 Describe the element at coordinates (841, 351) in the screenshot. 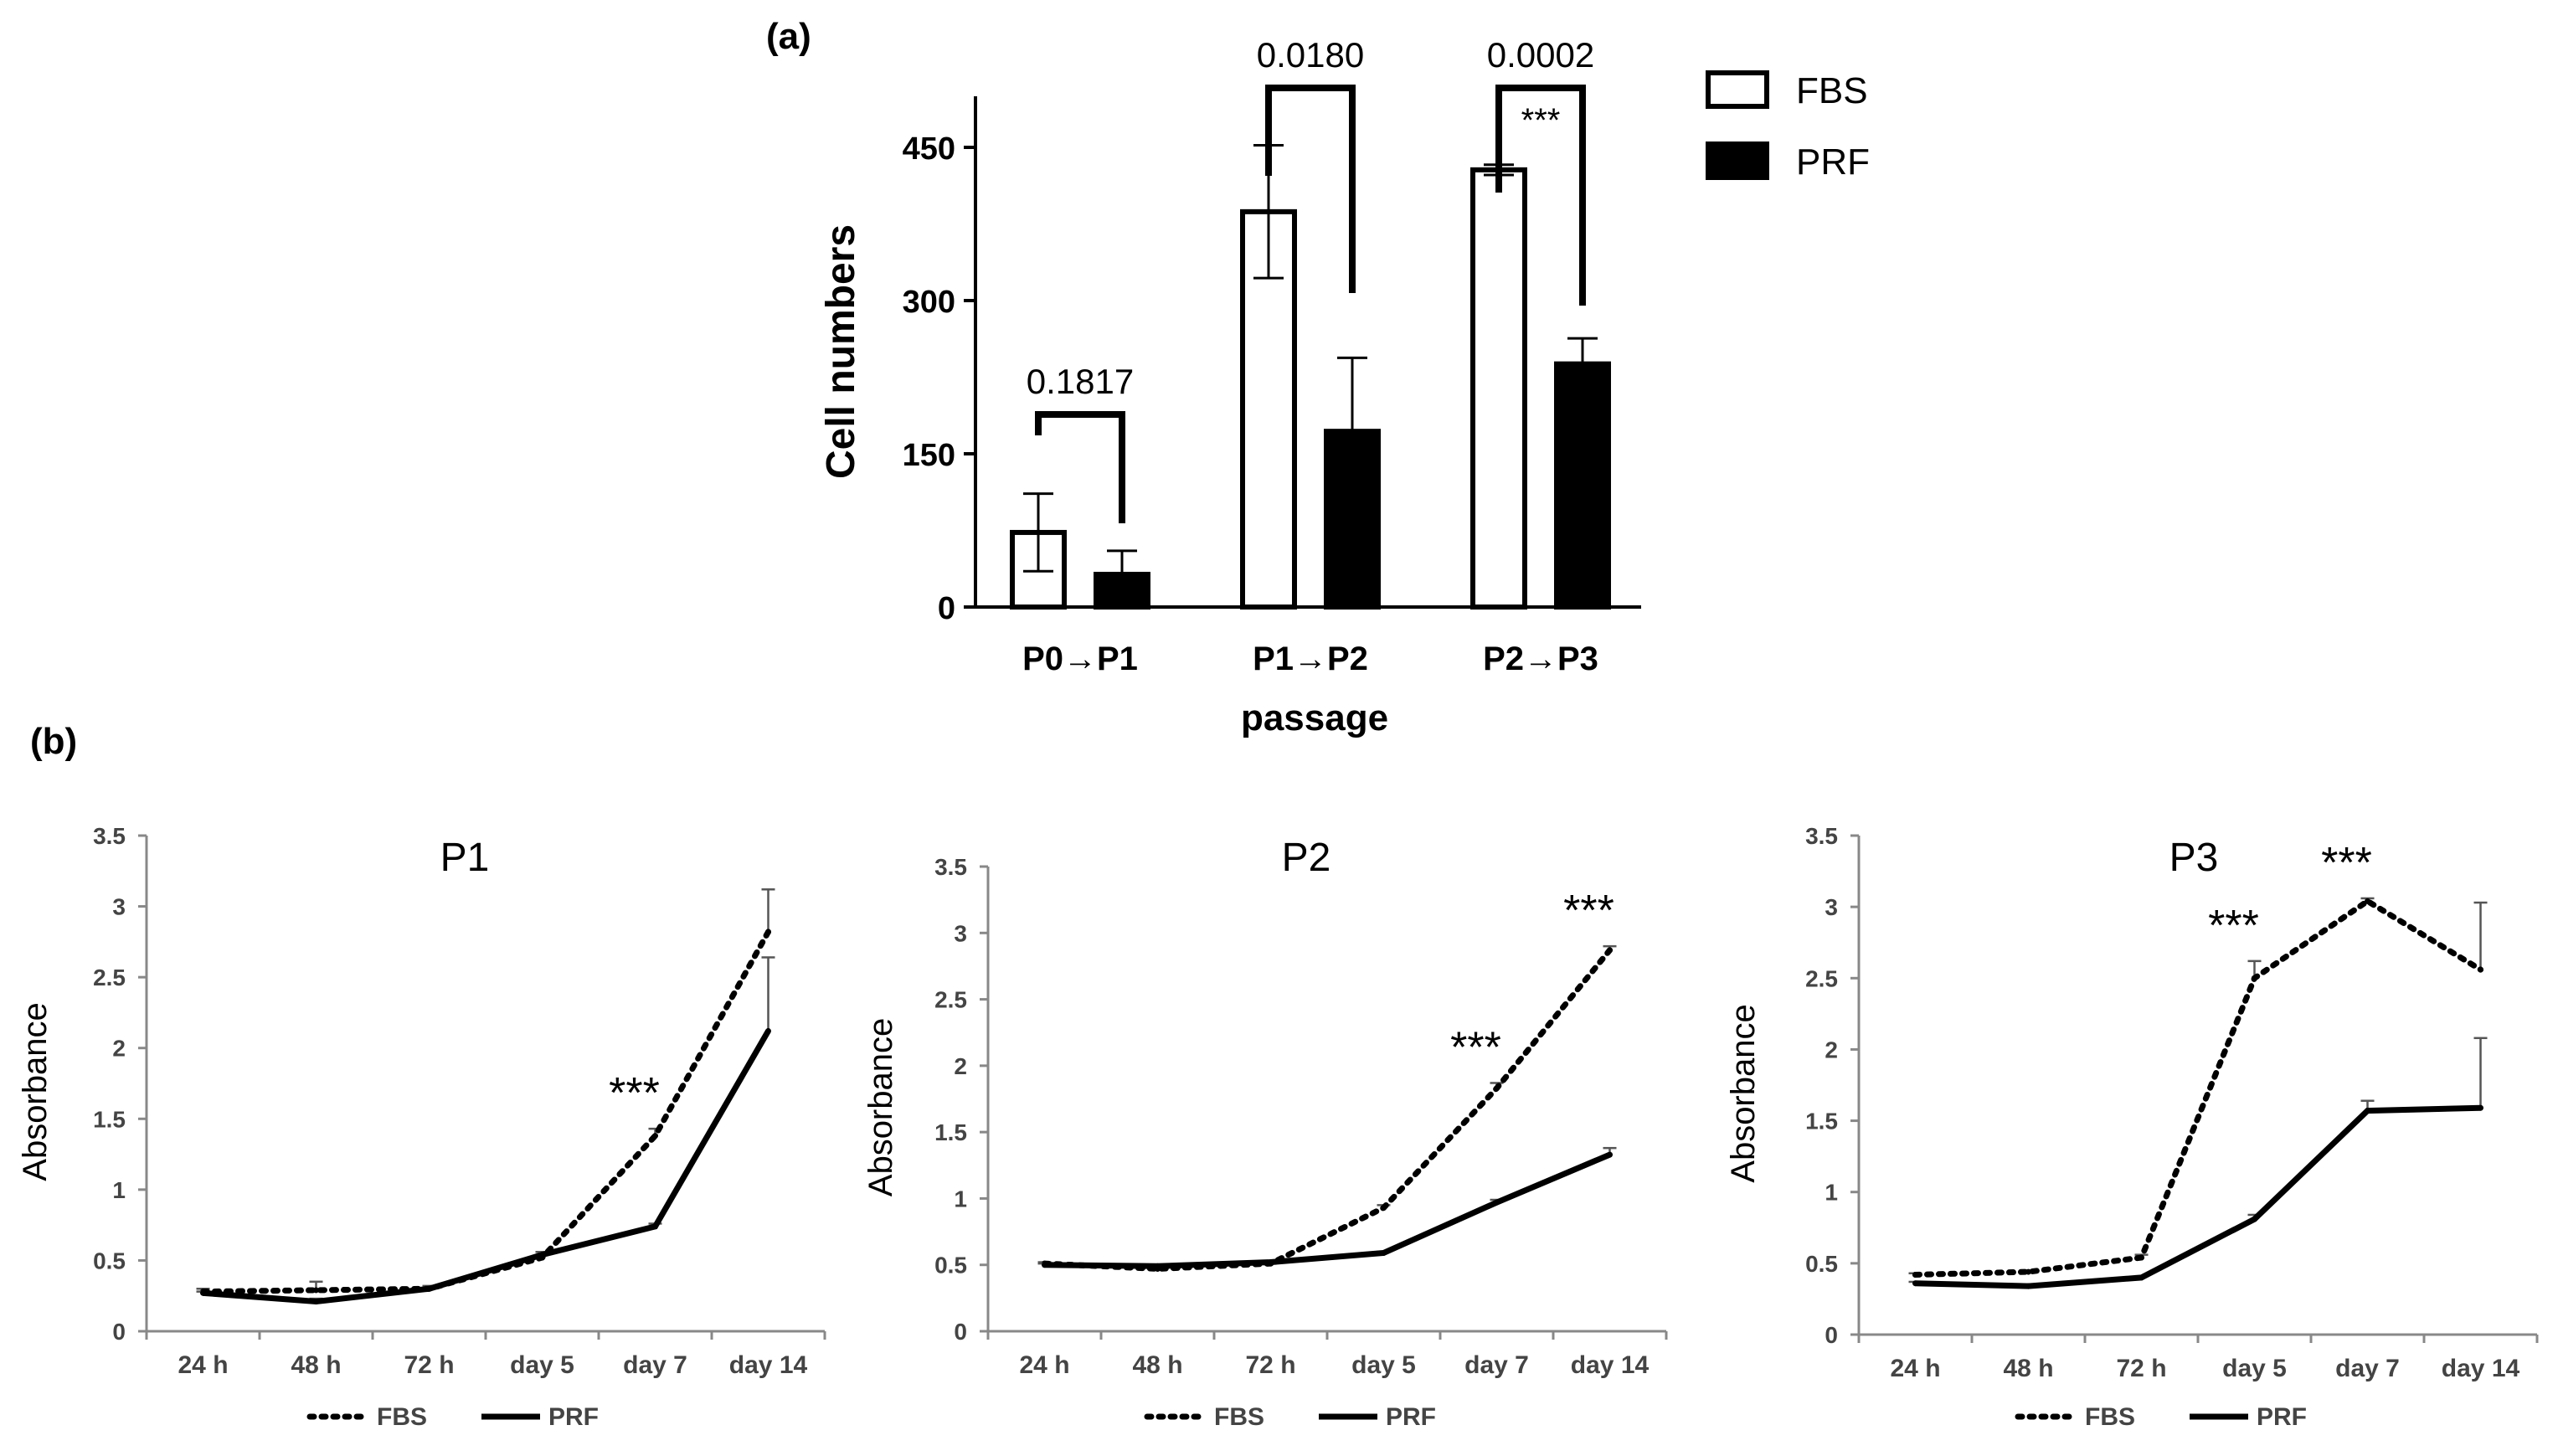

I see `panel-a-ylabel: Cell numbers` at that location.